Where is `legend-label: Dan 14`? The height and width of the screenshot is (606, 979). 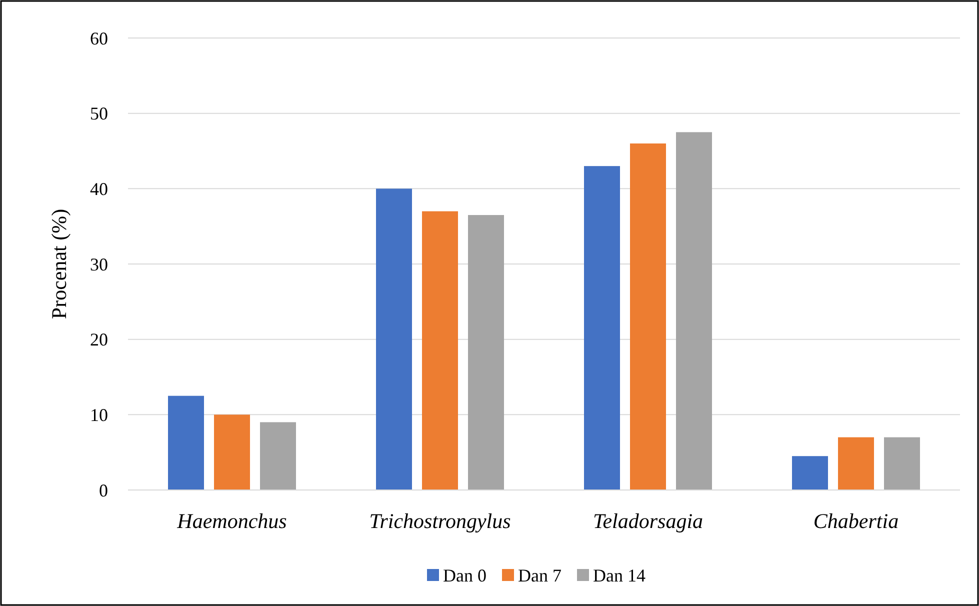 legend-label: Dan 14 is located at coordinates (619, 575).